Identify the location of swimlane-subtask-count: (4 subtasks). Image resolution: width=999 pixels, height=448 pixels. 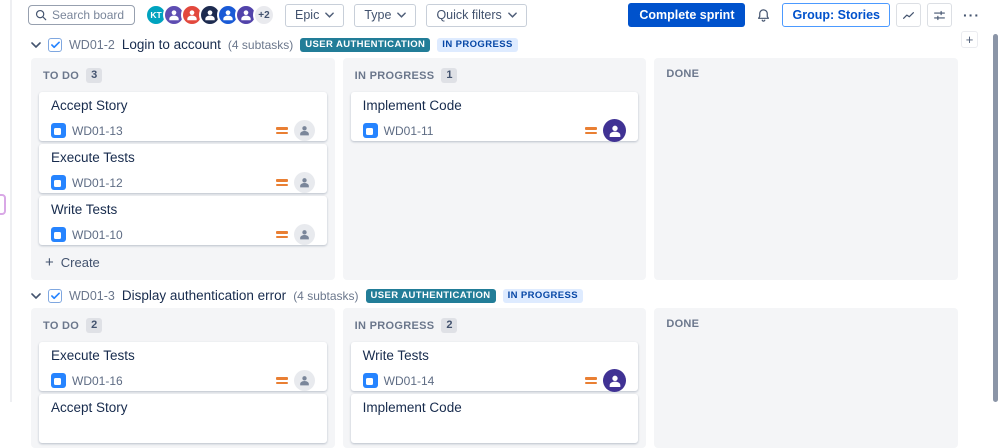
(260, 44).